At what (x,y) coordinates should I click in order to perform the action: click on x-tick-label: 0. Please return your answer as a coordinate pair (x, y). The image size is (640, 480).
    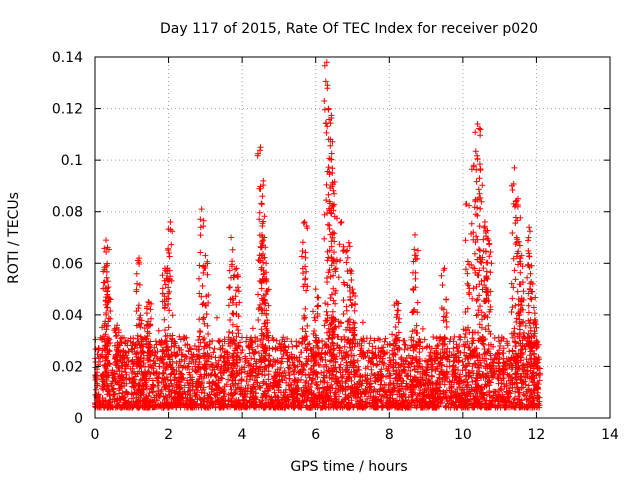
    Looking at the image, I should click on (95, 435).